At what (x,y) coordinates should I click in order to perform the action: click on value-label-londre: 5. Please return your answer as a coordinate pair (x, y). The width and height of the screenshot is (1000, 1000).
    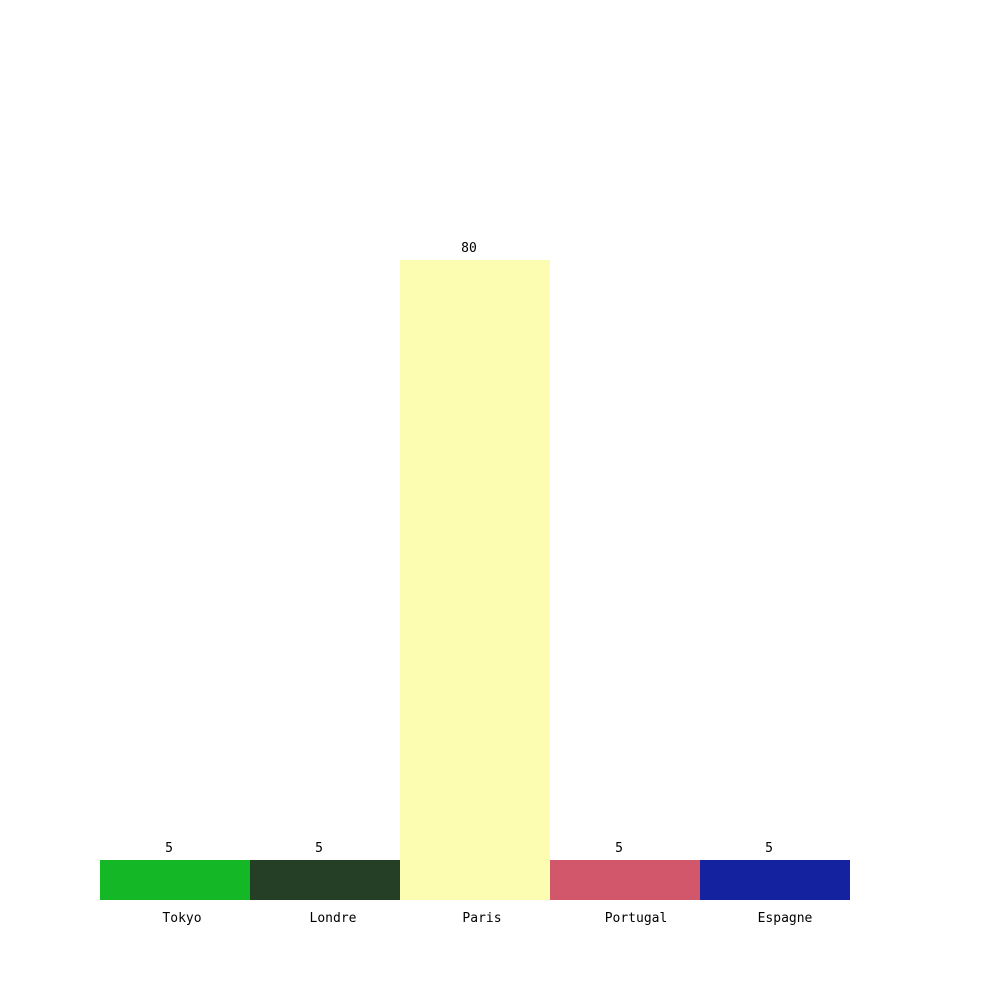
    Looking at the image, I should click on (319, 848).